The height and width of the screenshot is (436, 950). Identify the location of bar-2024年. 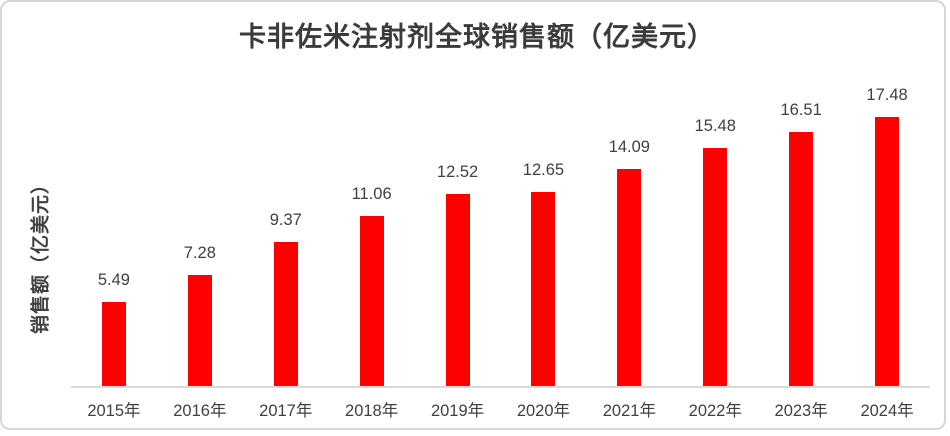
(887, 251).